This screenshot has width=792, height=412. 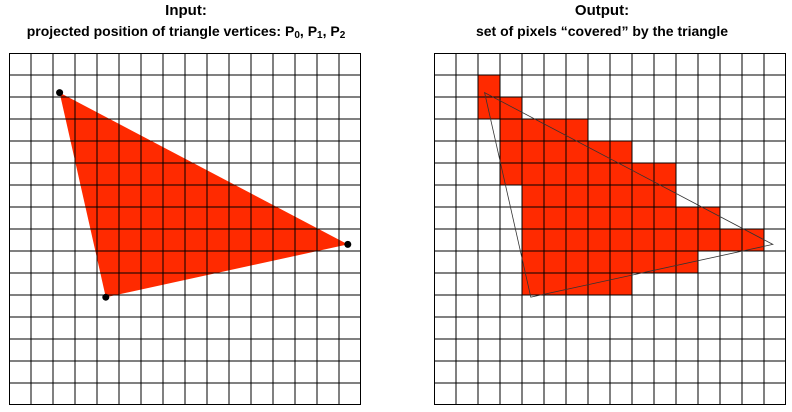 What do you see at coordinates (602, 31) in the screenshot?
I see `output-subheading: set of pixels “covered” by the triangle` at bounding box center [602, 31].